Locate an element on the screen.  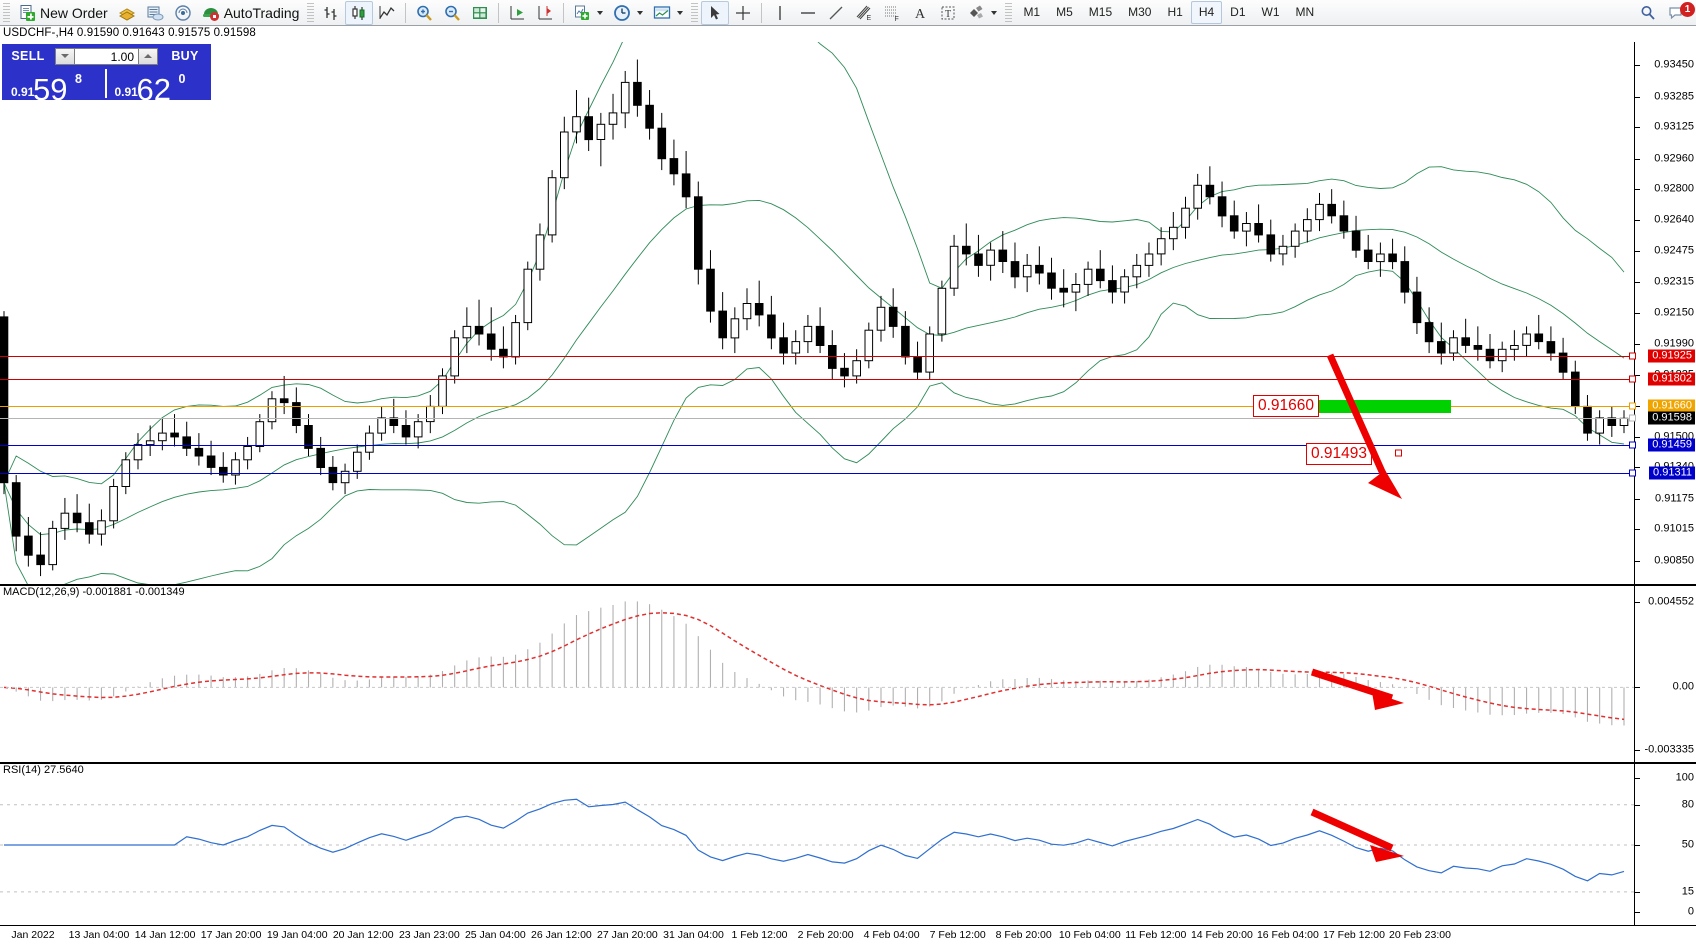
search-button is located at coordinates (1648, 13).